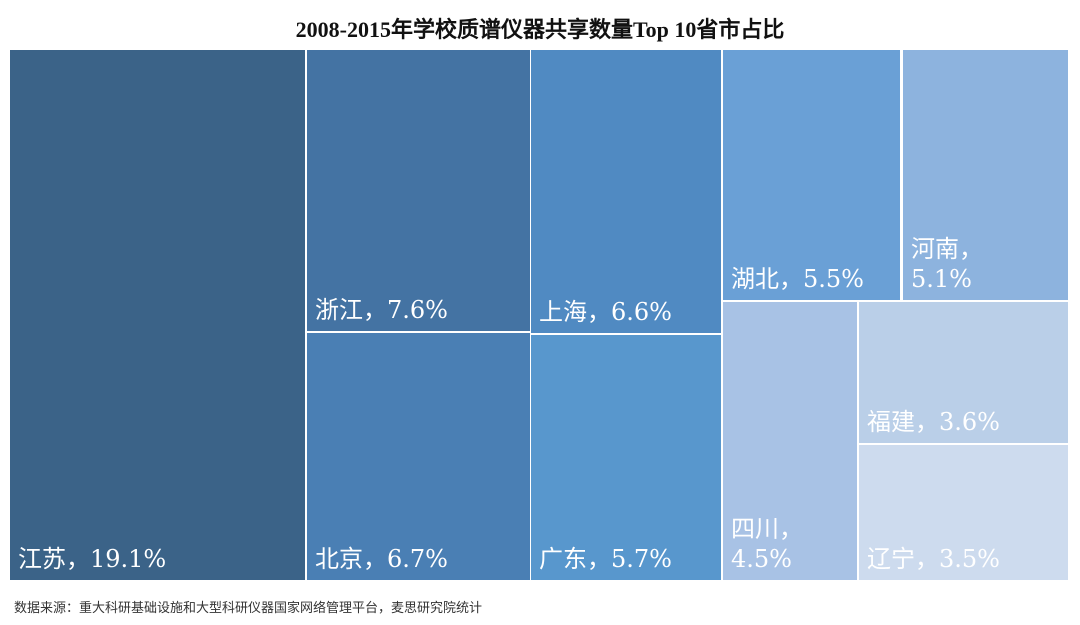 The height and width of the screenshot is (625, 1080). I want to click on tile-8: 福建，3.6%, so click(963, 372).